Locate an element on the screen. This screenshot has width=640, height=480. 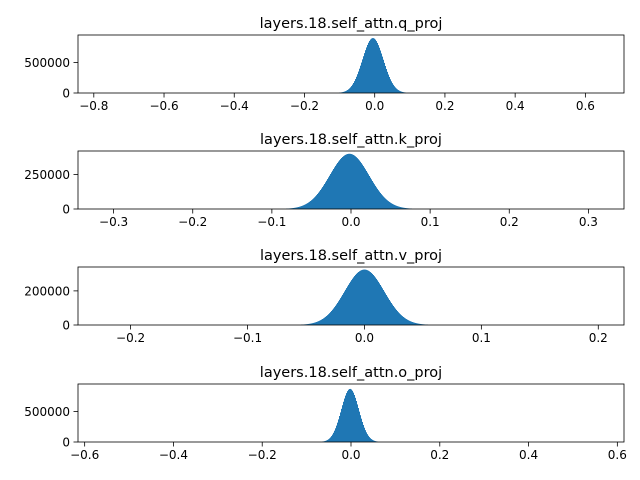
y-tick-label: 0 is located at coordinates (66, 210).